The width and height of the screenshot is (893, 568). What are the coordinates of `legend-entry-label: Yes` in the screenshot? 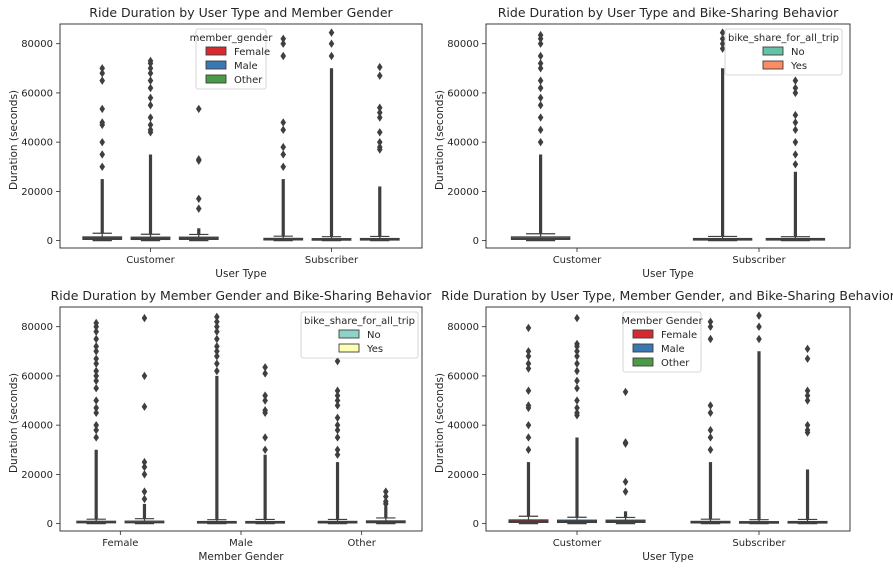 It's located at (374, 349).